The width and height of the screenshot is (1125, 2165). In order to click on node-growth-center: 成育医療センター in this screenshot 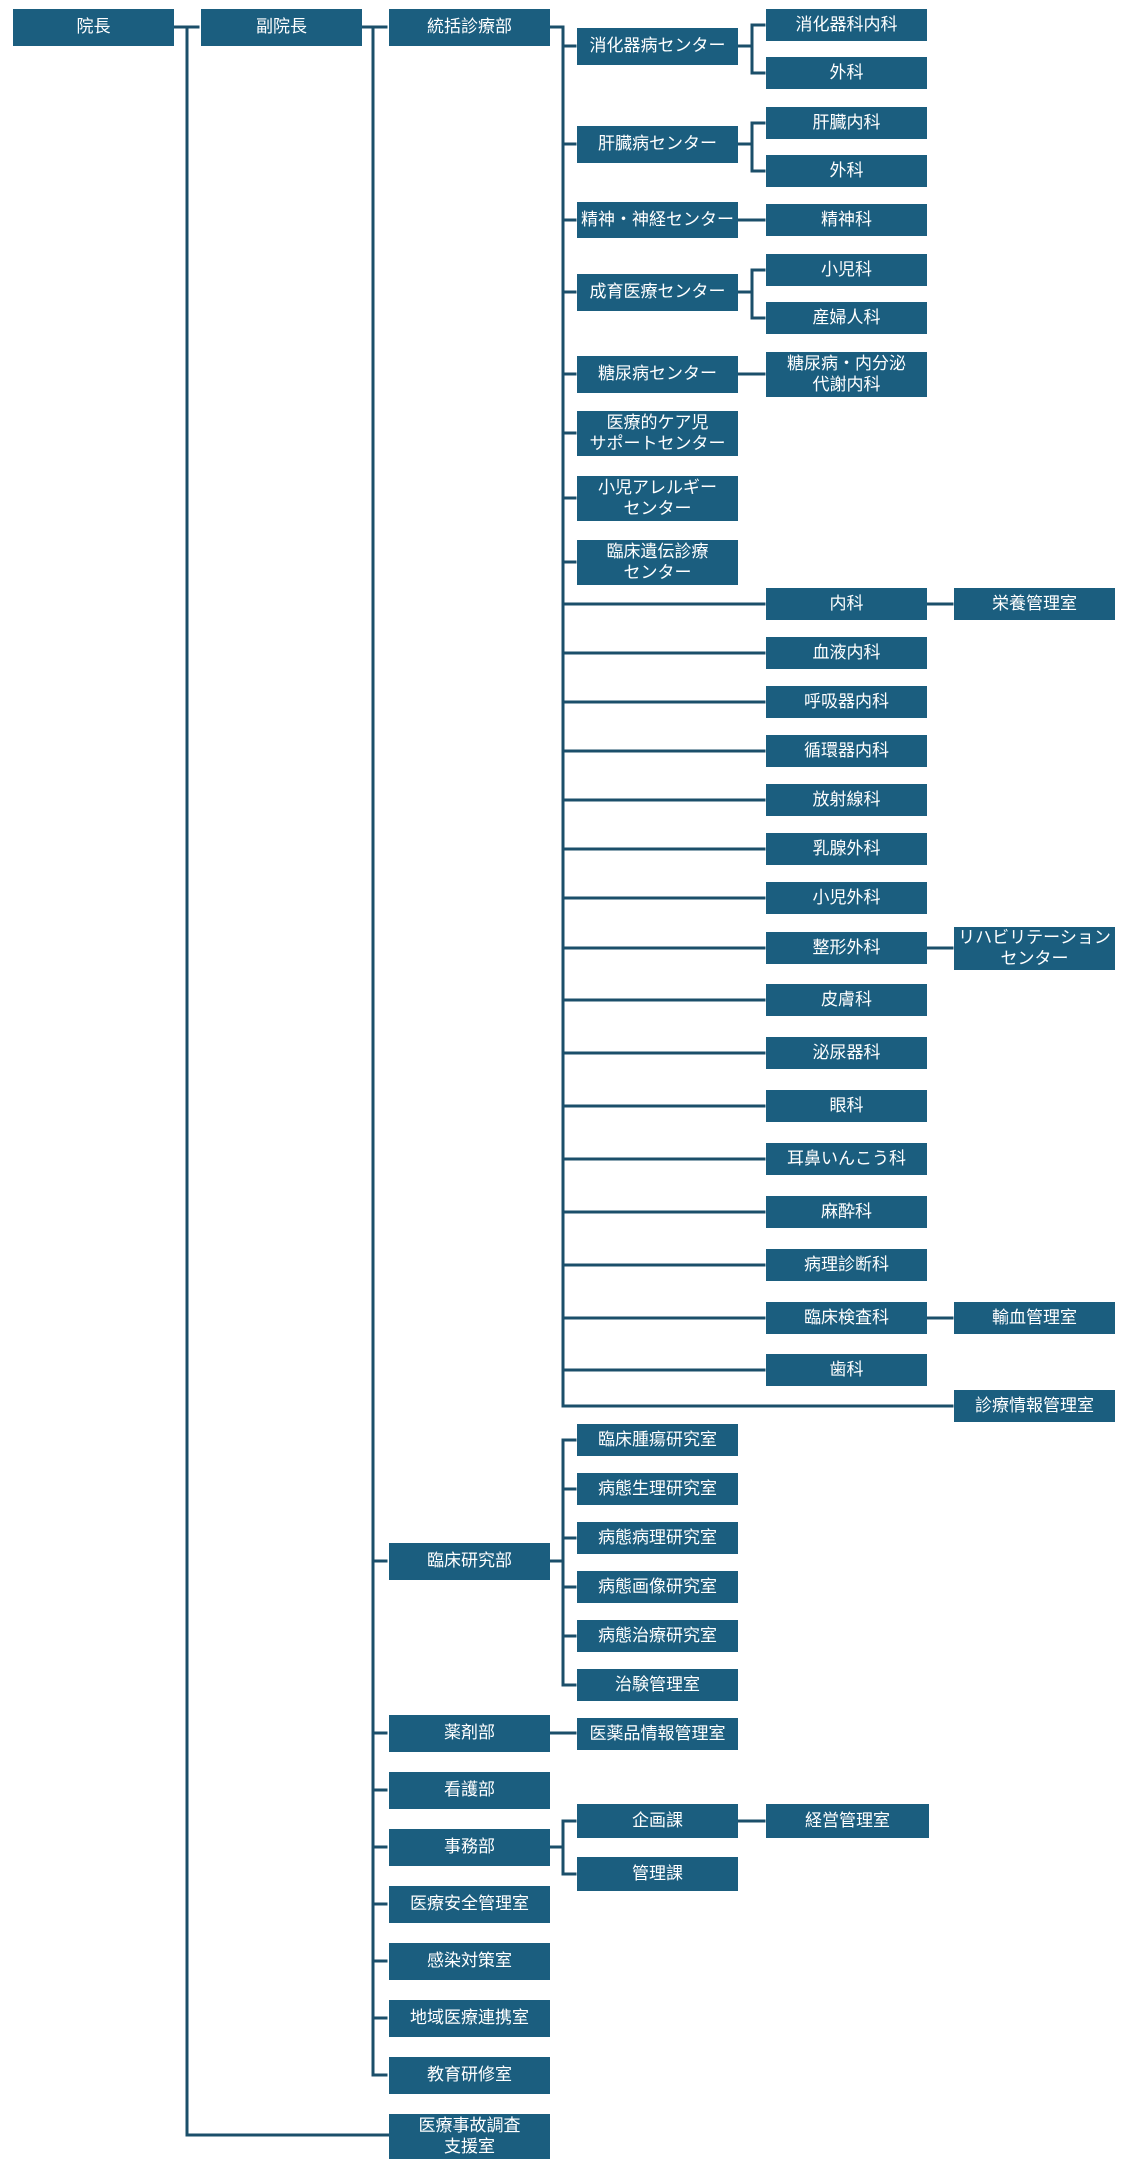, I will do `click(657, 292)`.